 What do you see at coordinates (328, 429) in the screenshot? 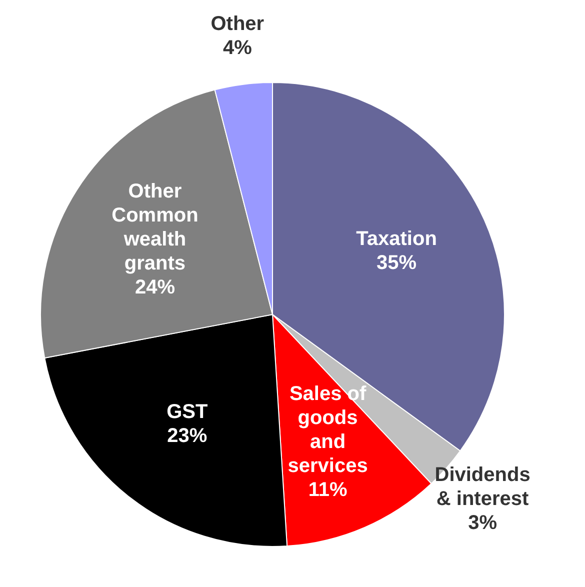
I see `slice-label: Sales of goods and services` at bounding box center [328, 429].